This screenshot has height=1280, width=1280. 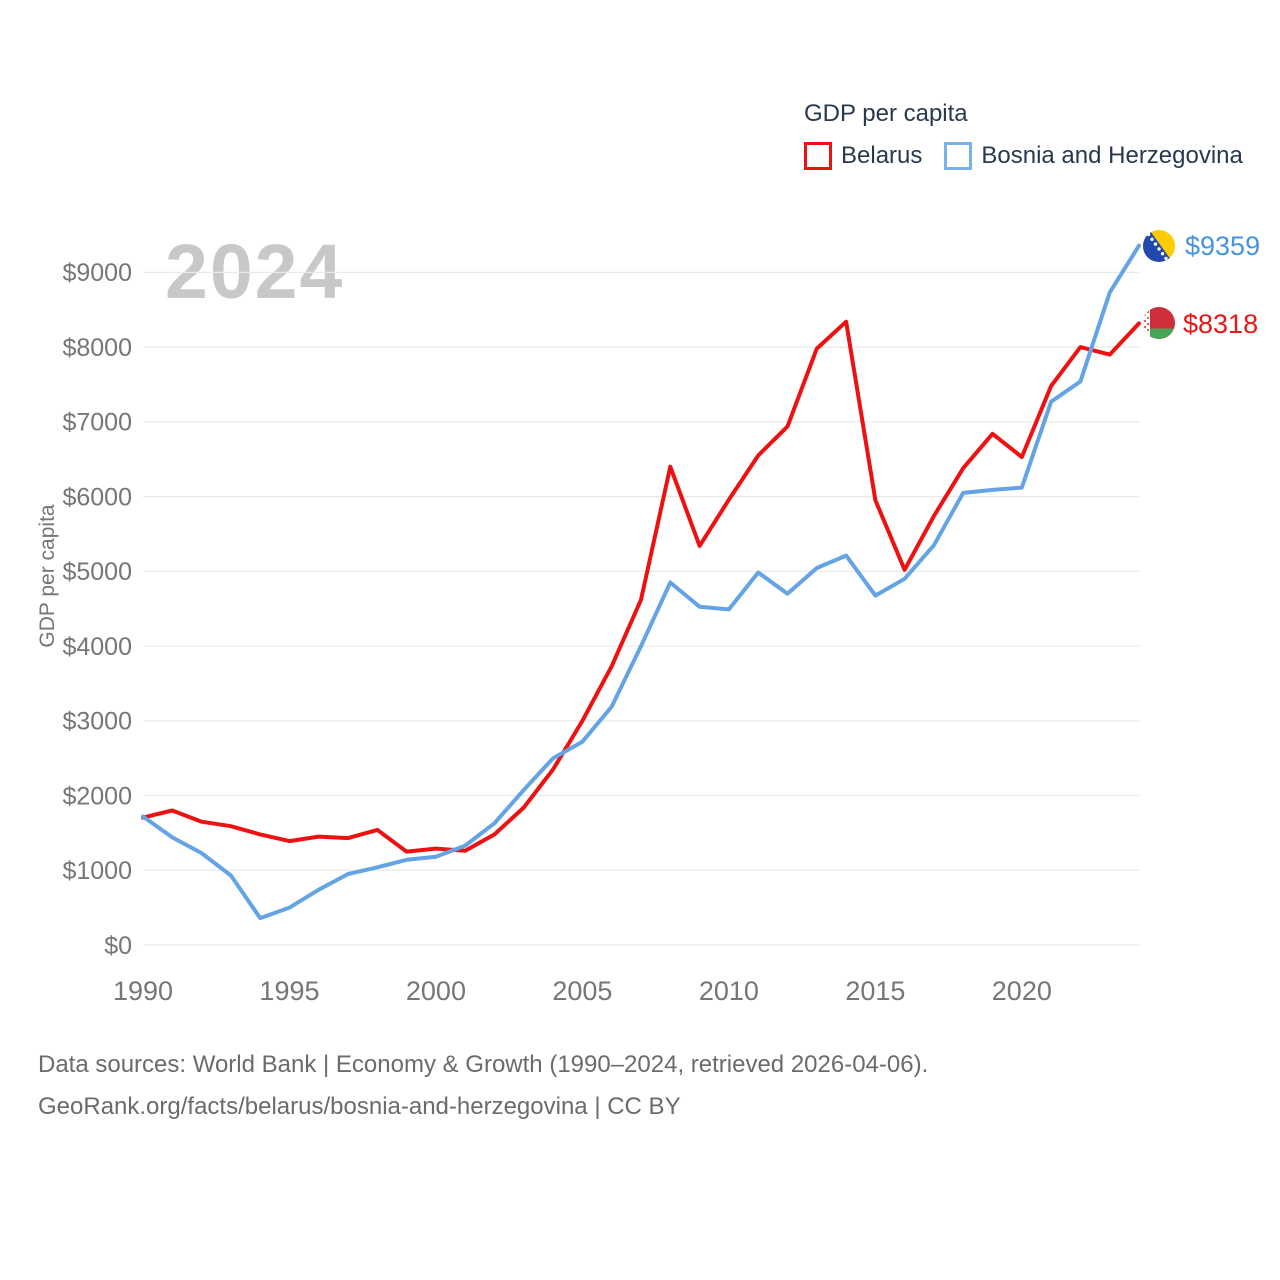 What do you see at coordinates (1159, 323) in the screenshot?
I see `belarus-flag-icon` at bounding box center [1159, 323].